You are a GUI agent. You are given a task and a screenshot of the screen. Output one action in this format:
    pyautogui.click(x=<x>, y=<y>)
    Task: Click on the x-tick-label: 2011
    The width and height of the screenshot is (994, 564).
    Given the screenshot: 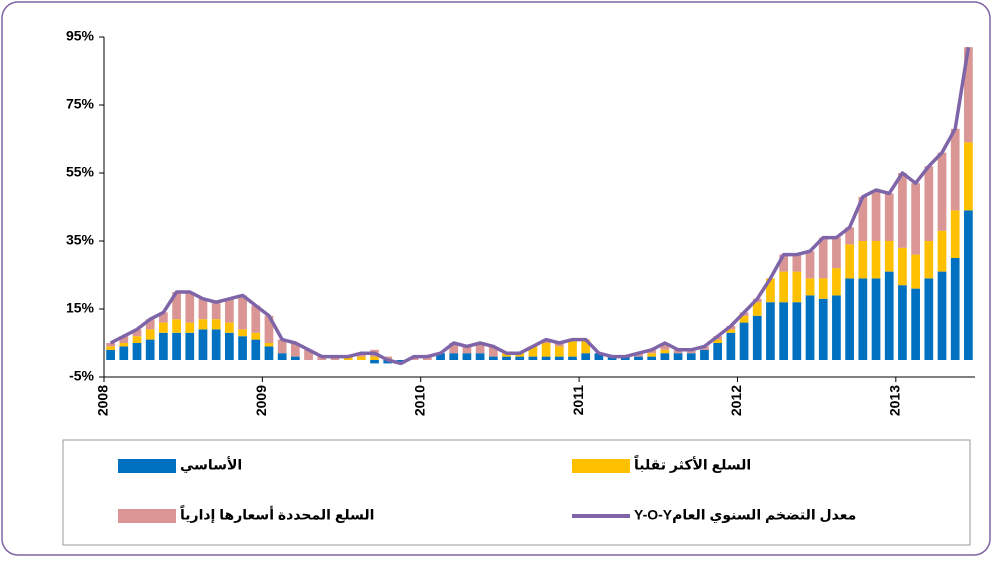 What is the action you would take?
    pyautogui.click(x=578, y=400)
    